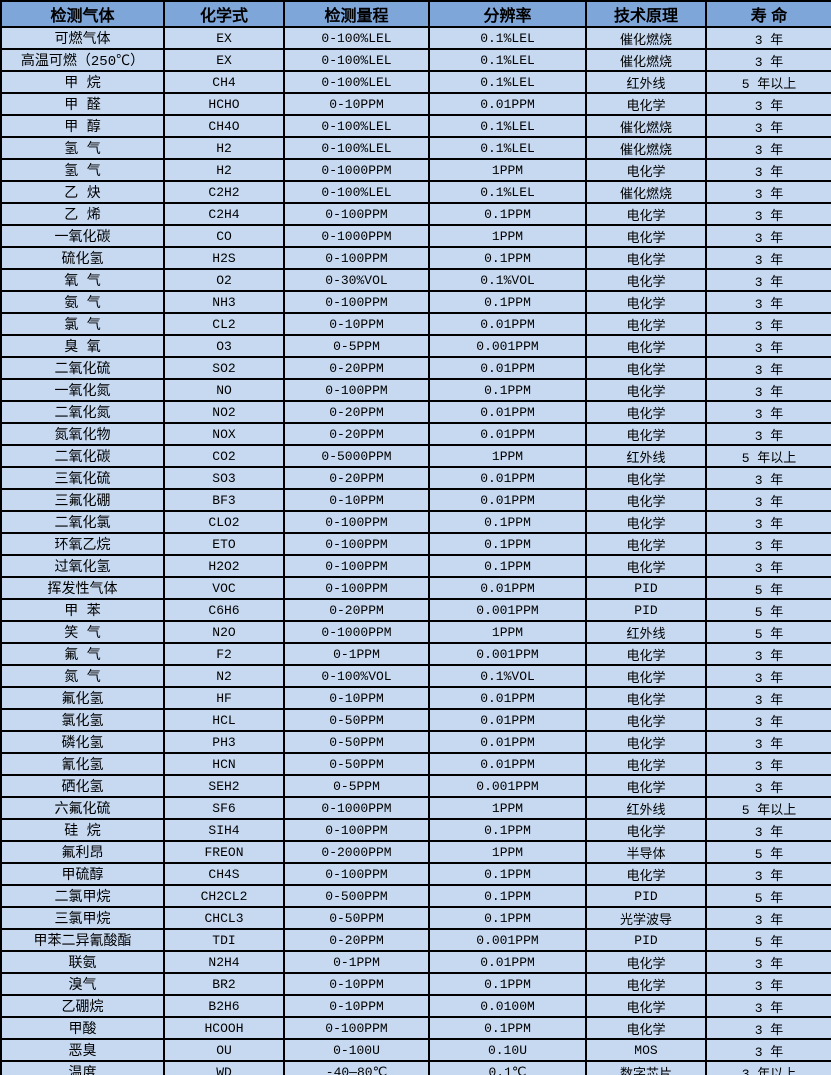 This screenshot has width=831, height=1075. Describe the element at coordinates (224, 478) in the screenshot. I see `formula-cell: SO3` at that location.